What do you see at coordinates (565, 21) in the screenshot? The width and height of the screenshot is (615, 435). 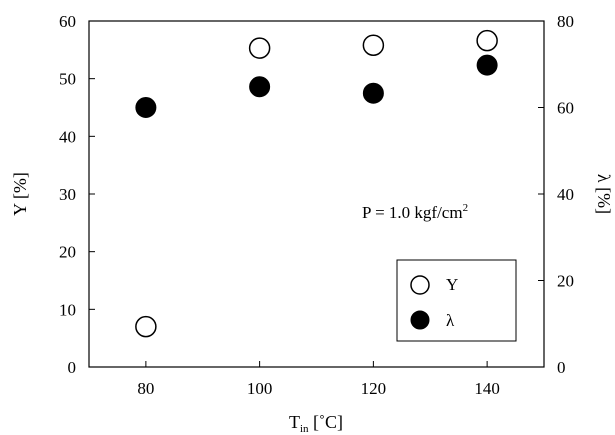 I see `y-right-tick-label: 80` at bounding box center [565, 21].